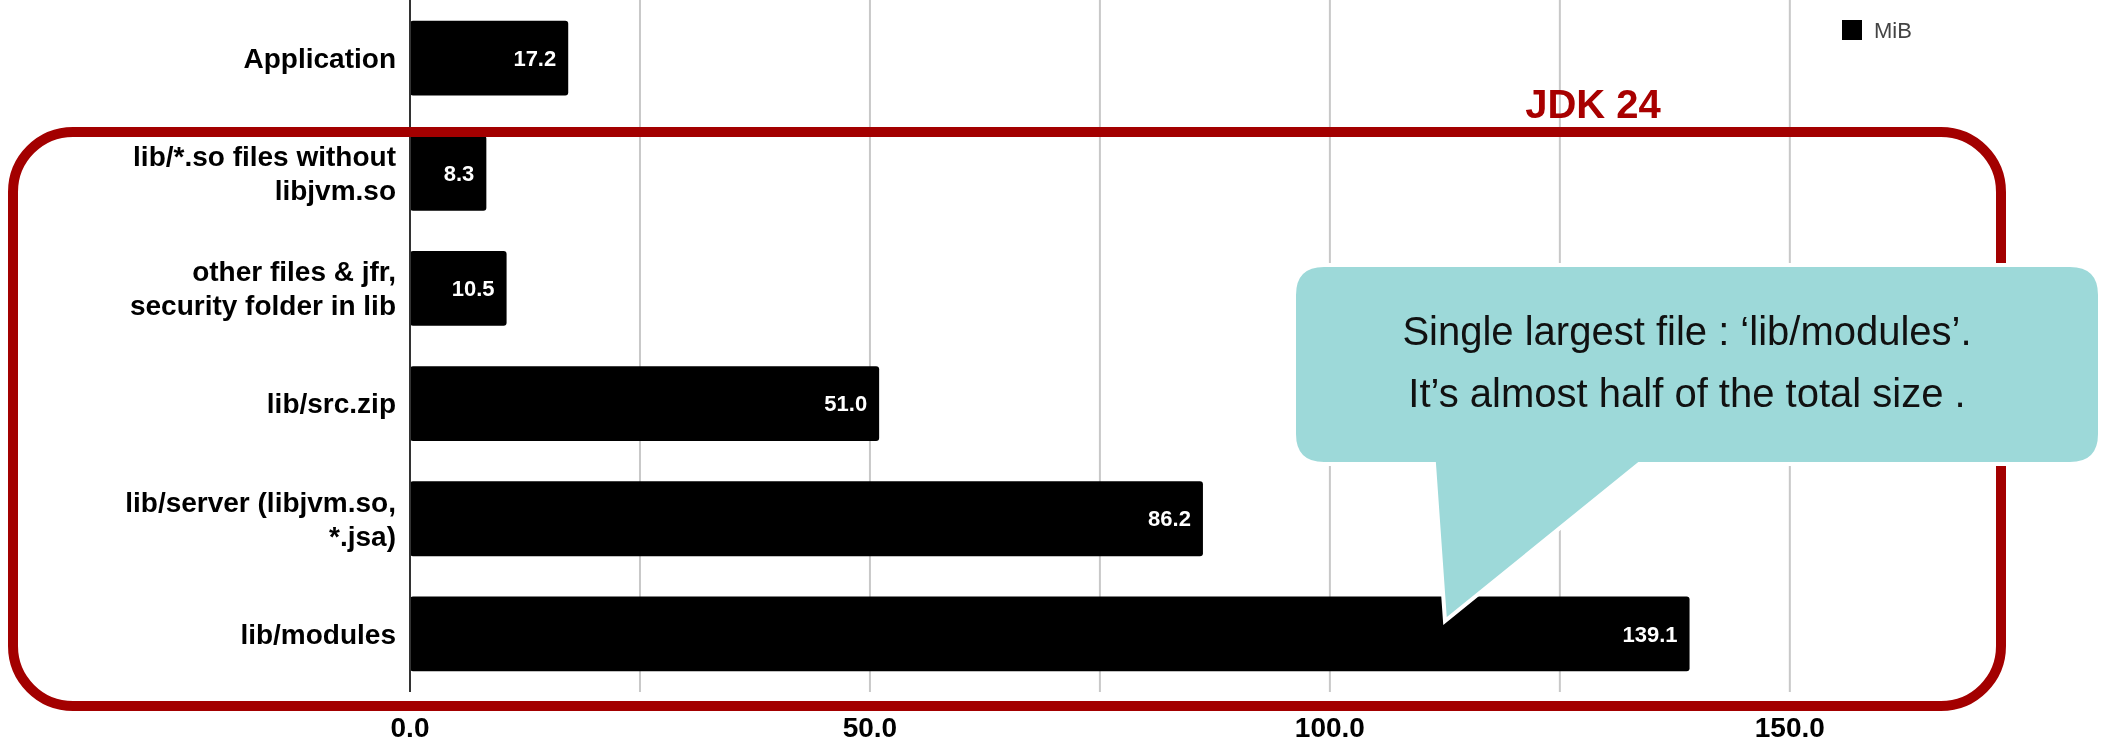  Describe the element at coordinates (410, 727) in the screenshot. I see `x-tick-label: 0.0` at that location.